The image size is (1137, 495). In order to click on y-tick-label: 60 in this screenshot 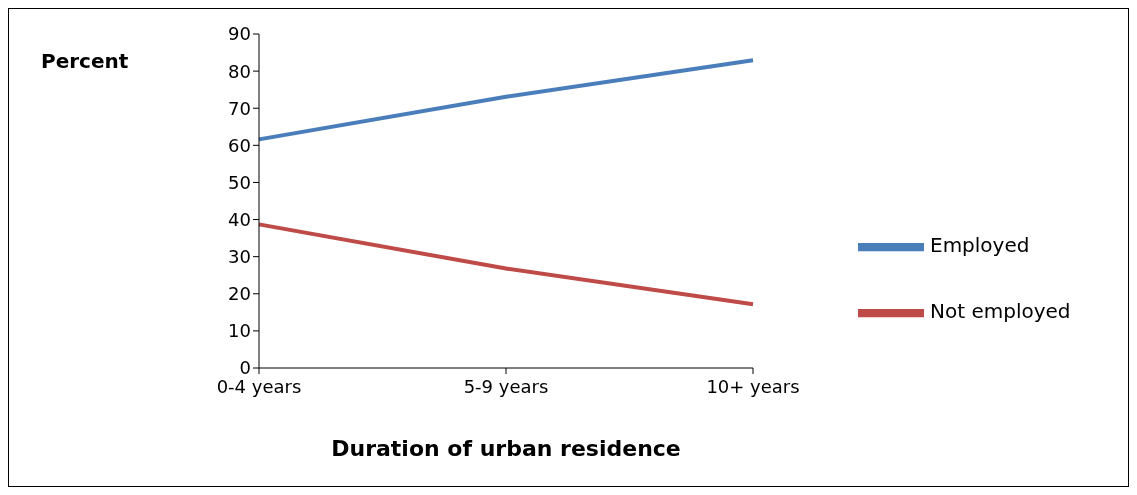, I will do `click(239, 145)`.